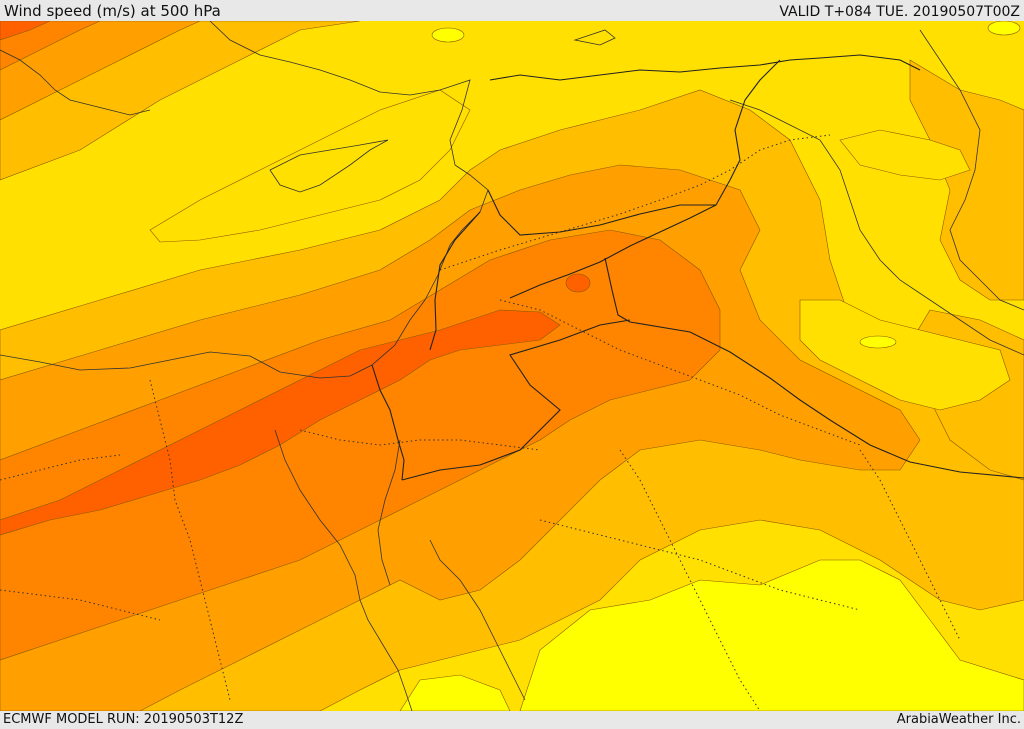 The image size is (1024, 729). Describe the element at coordinates (1004, 28) in the screenshot. I see `band-lightest-spot-northeast` at that location.